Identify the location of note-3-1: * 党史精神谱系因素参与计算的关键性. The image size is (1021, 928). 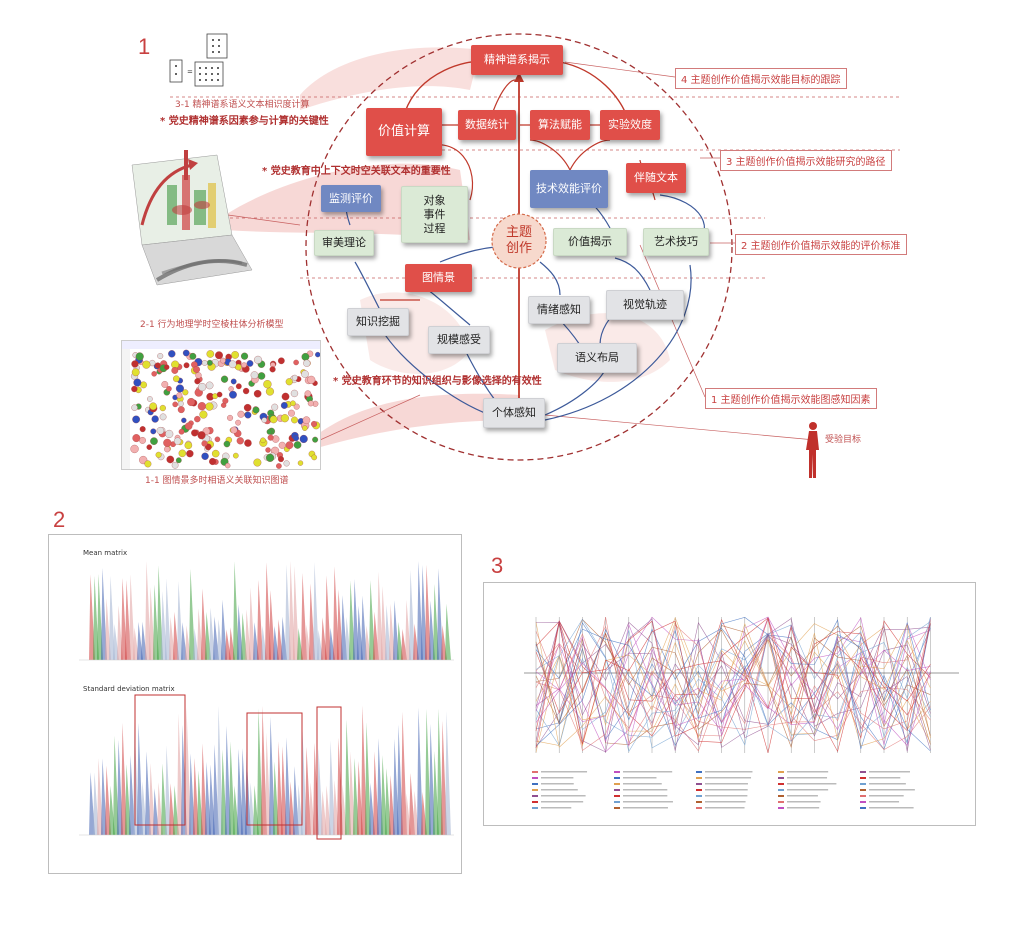
(244, 121).